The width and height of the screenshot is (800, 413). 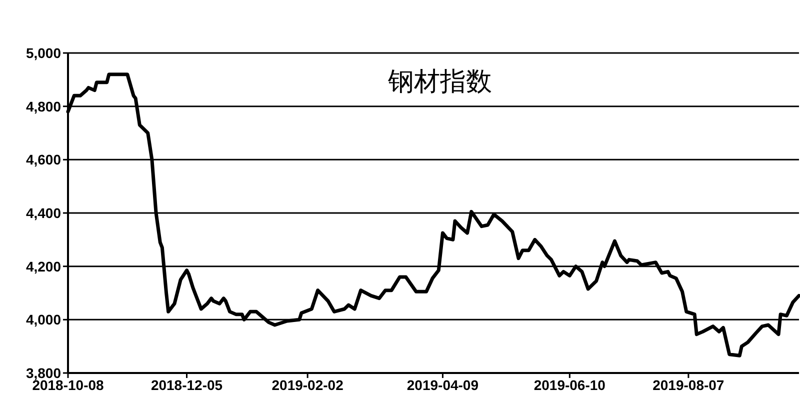 I want to click on y-tick-label: 4,800, so click(x=44, y=106).